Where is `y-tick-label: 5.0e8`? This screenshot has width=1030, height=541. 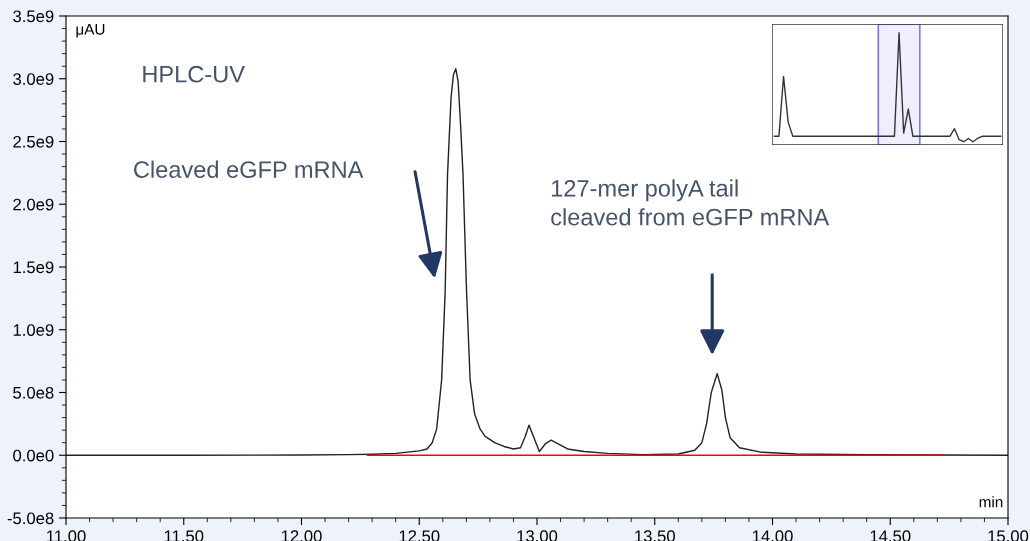 y-tick-label: 5.0e8 is located at coordinates (33, 392).